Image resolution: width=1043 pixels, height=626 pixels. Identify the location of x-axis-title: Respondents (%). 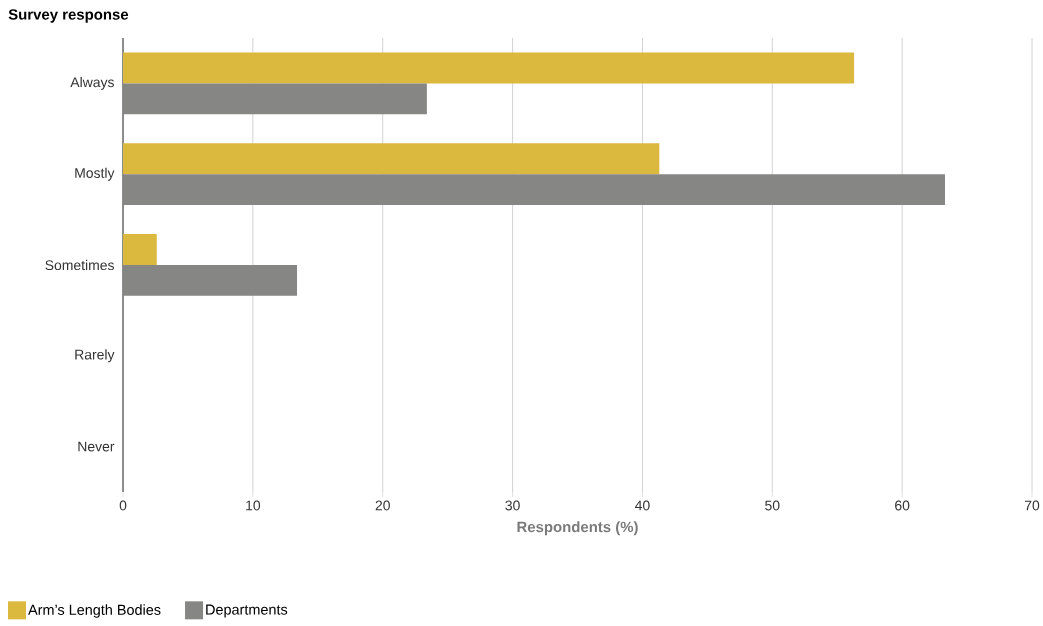
(577, 528).